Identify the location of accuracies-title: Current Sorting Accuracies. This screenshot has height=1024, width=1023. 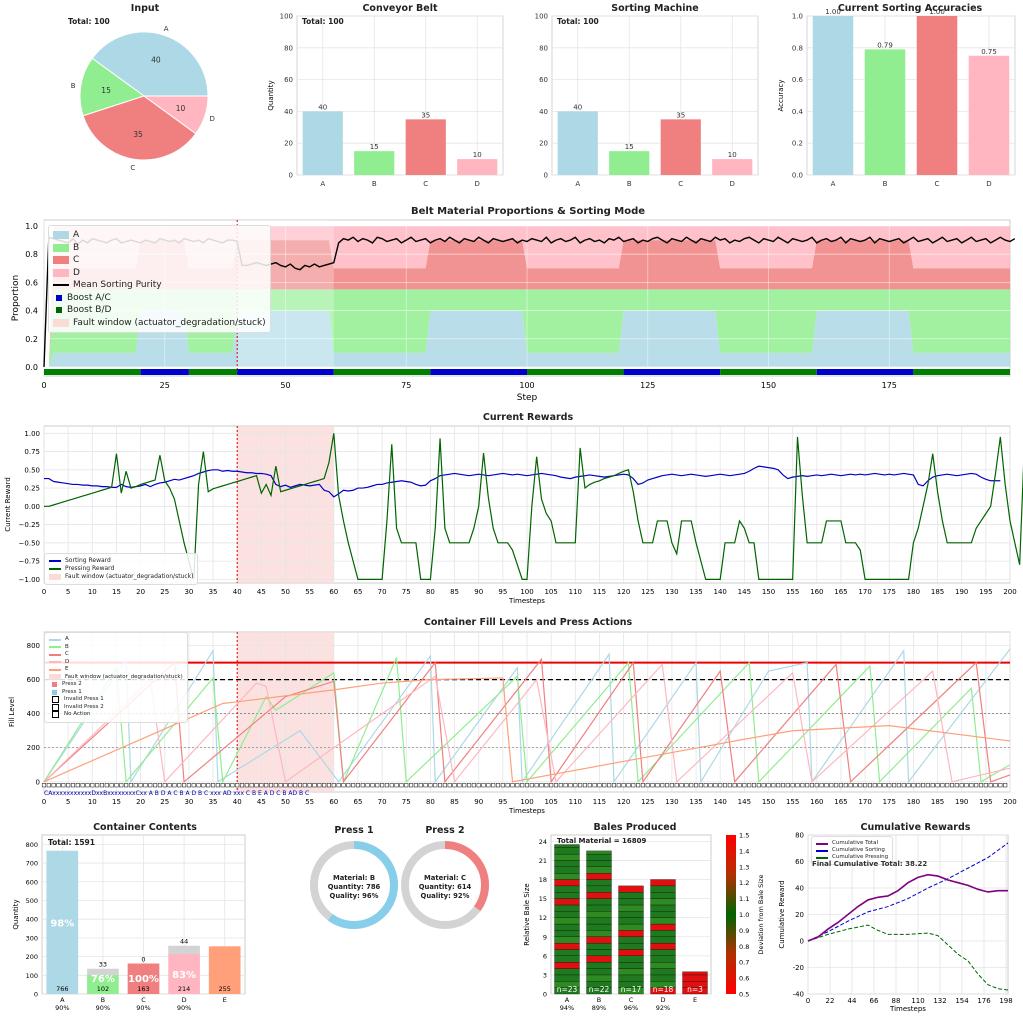
(910, 8).